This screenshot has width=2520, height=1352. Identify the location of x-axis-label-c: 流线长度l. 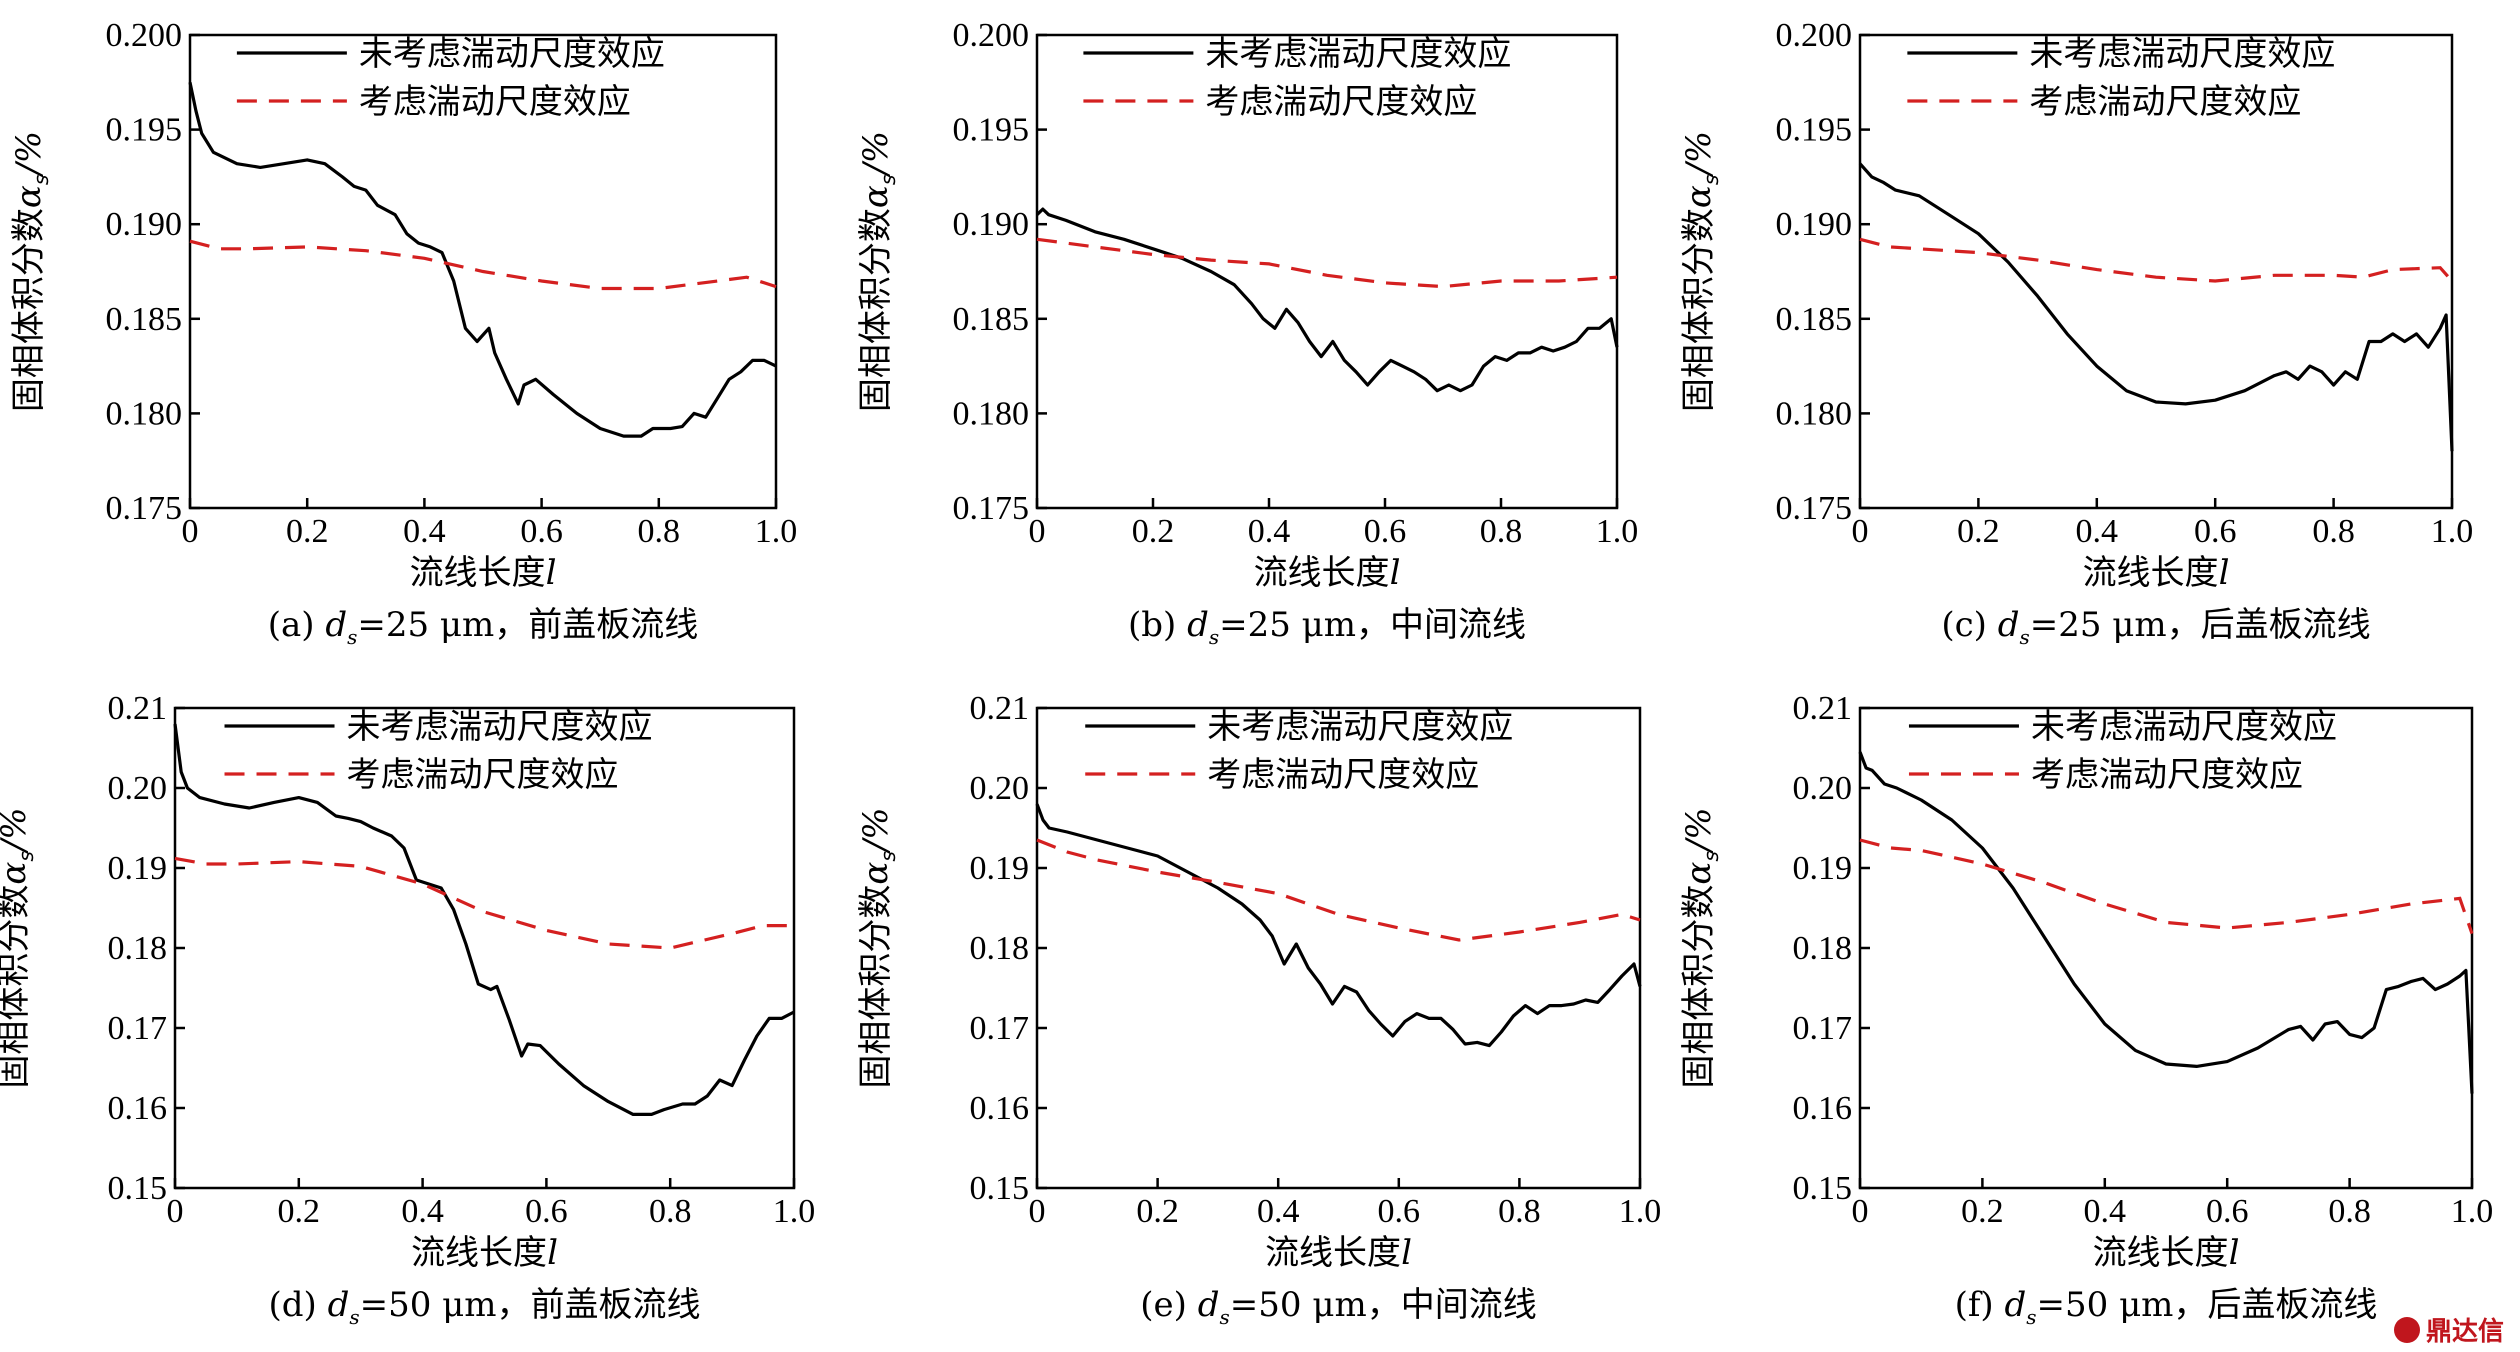
(2156, 573).